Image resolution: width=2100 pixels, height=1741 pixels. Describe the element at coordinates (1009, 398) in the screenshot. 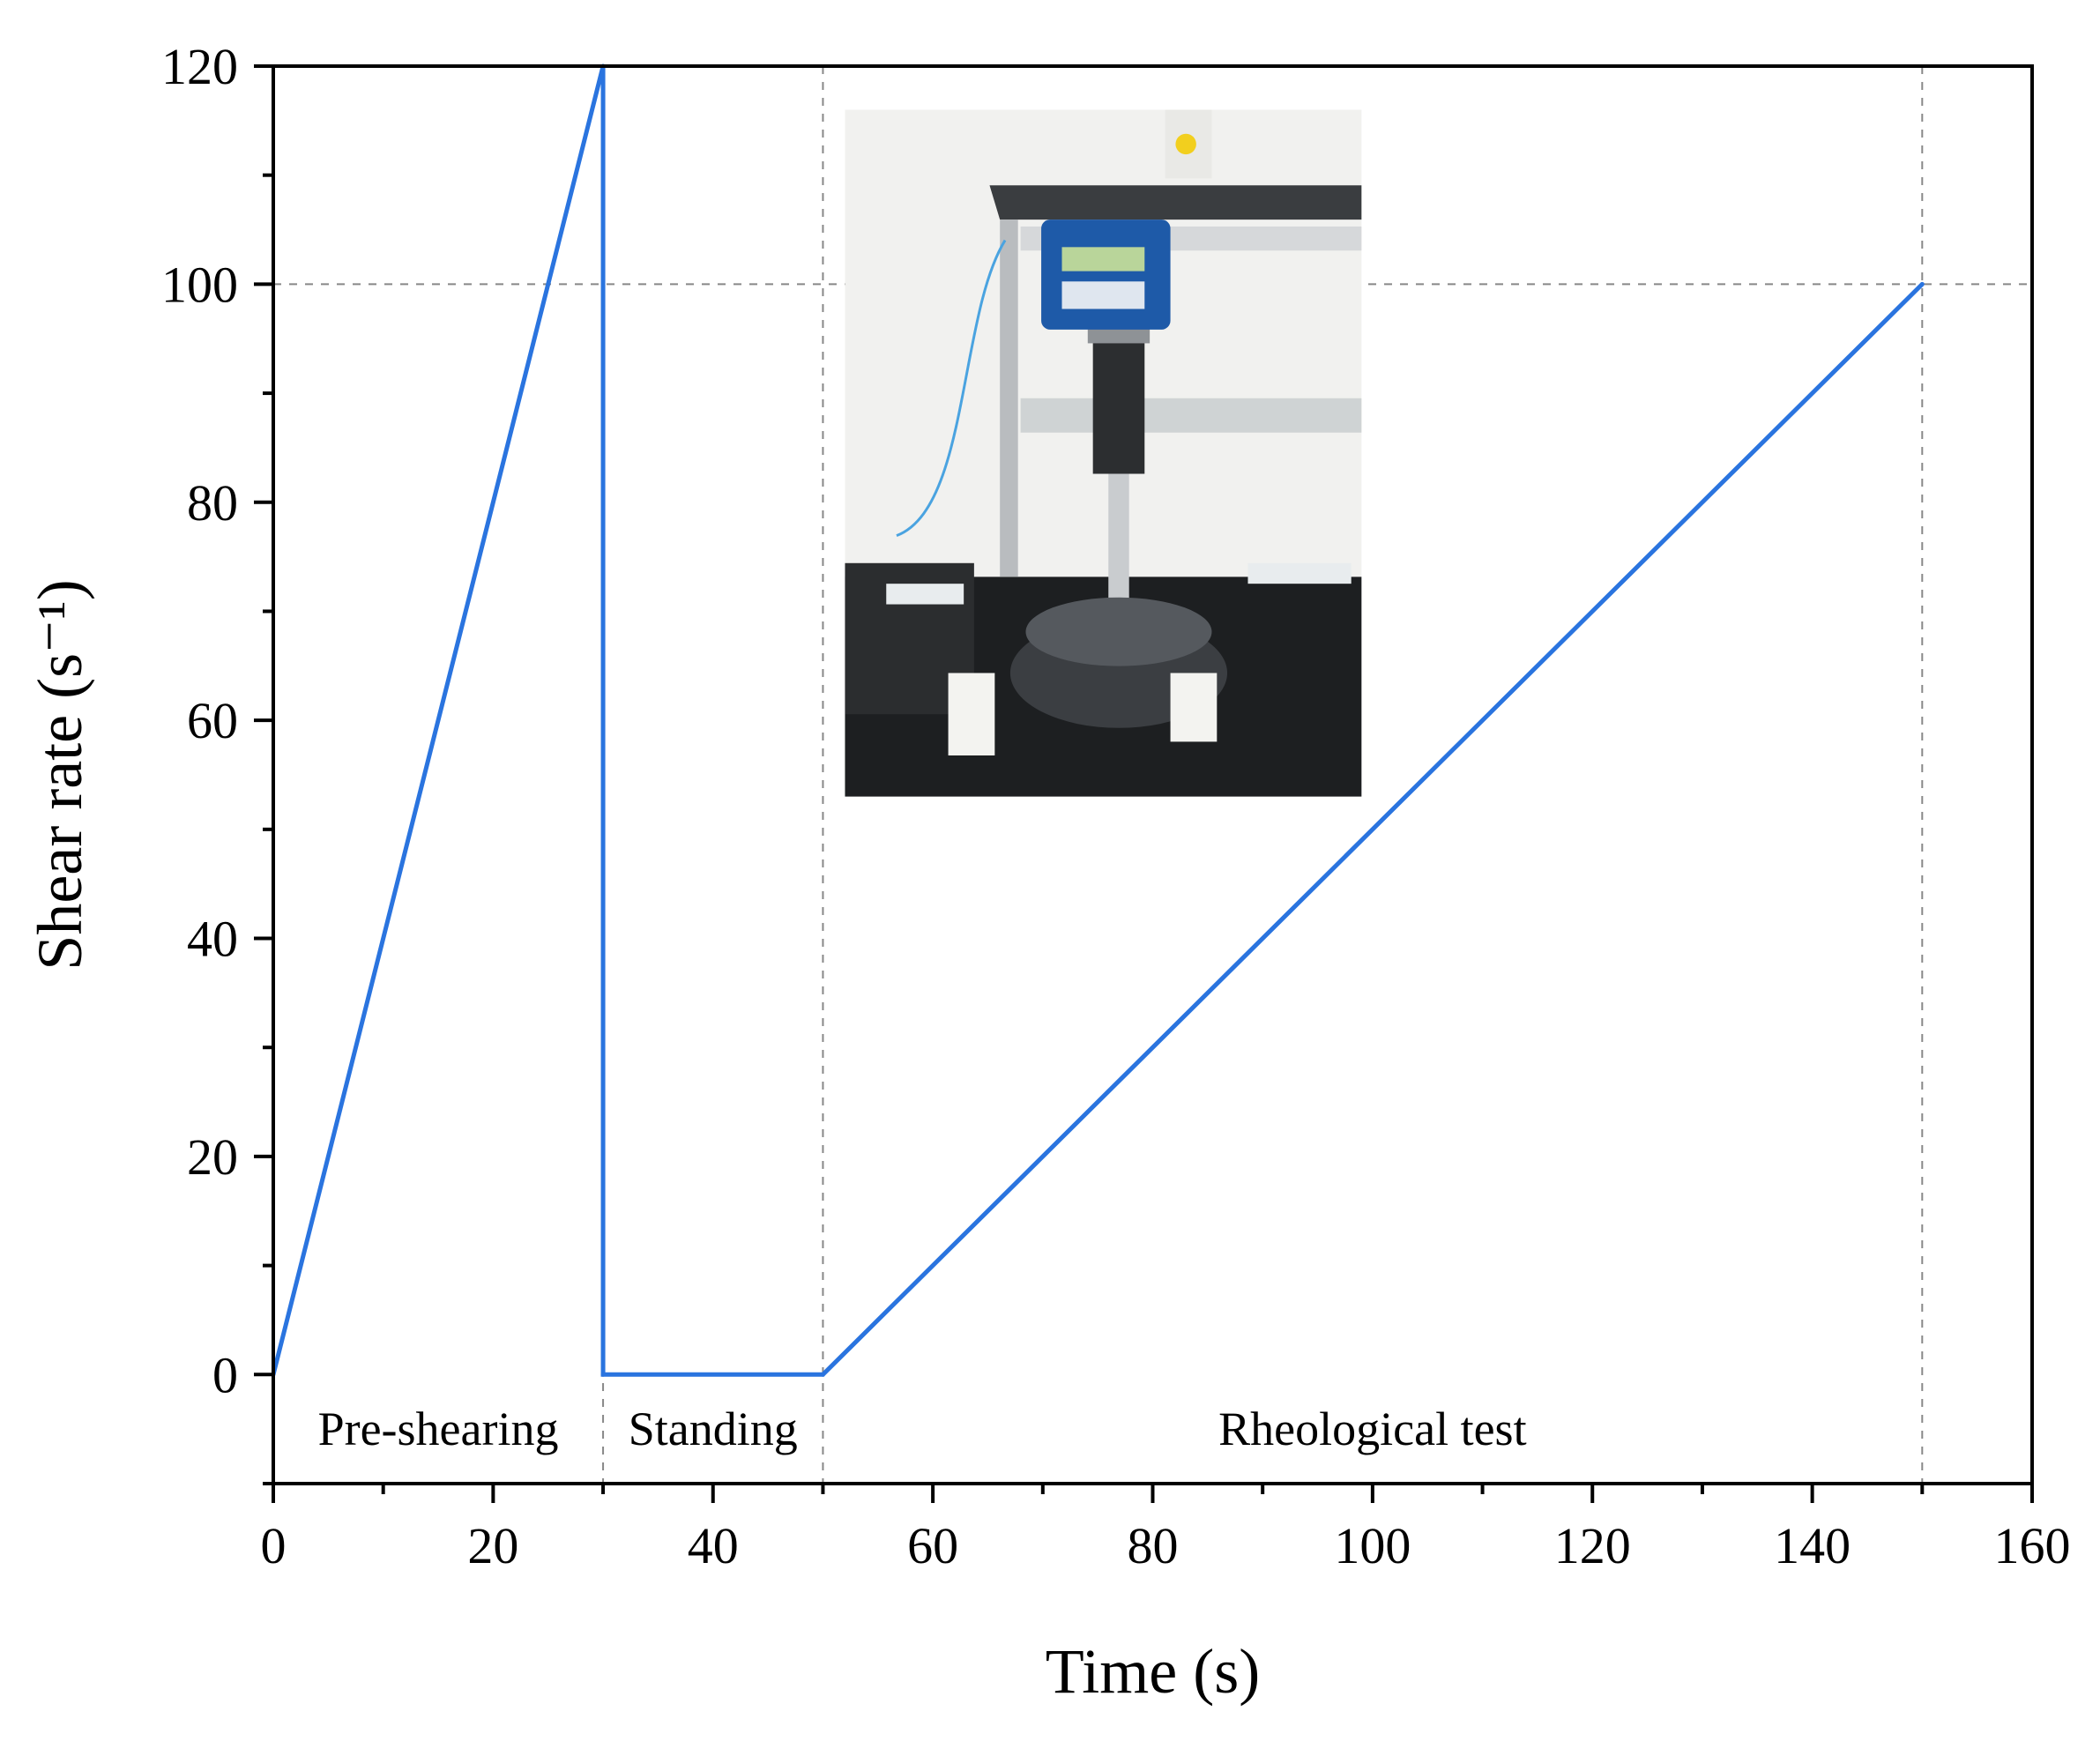

I see `photo-shelf-leg` at that location.